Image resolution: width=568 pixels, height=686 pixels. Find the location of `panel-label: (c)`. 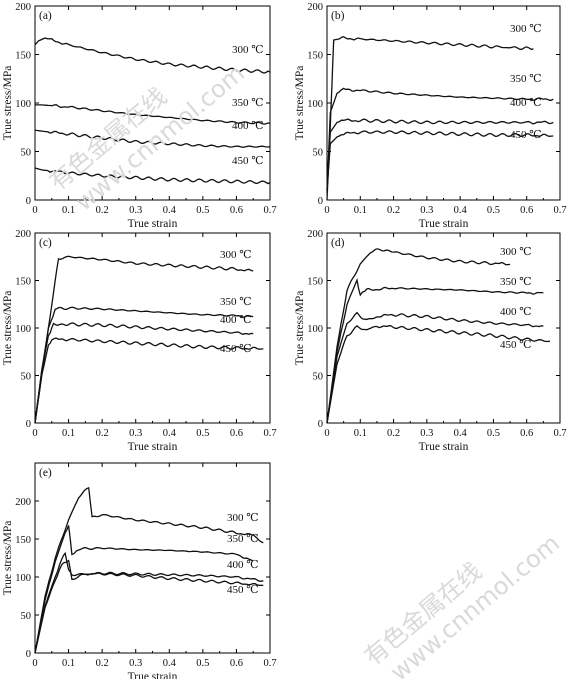

panel-label: (c) is located at coordinates (45, 243).